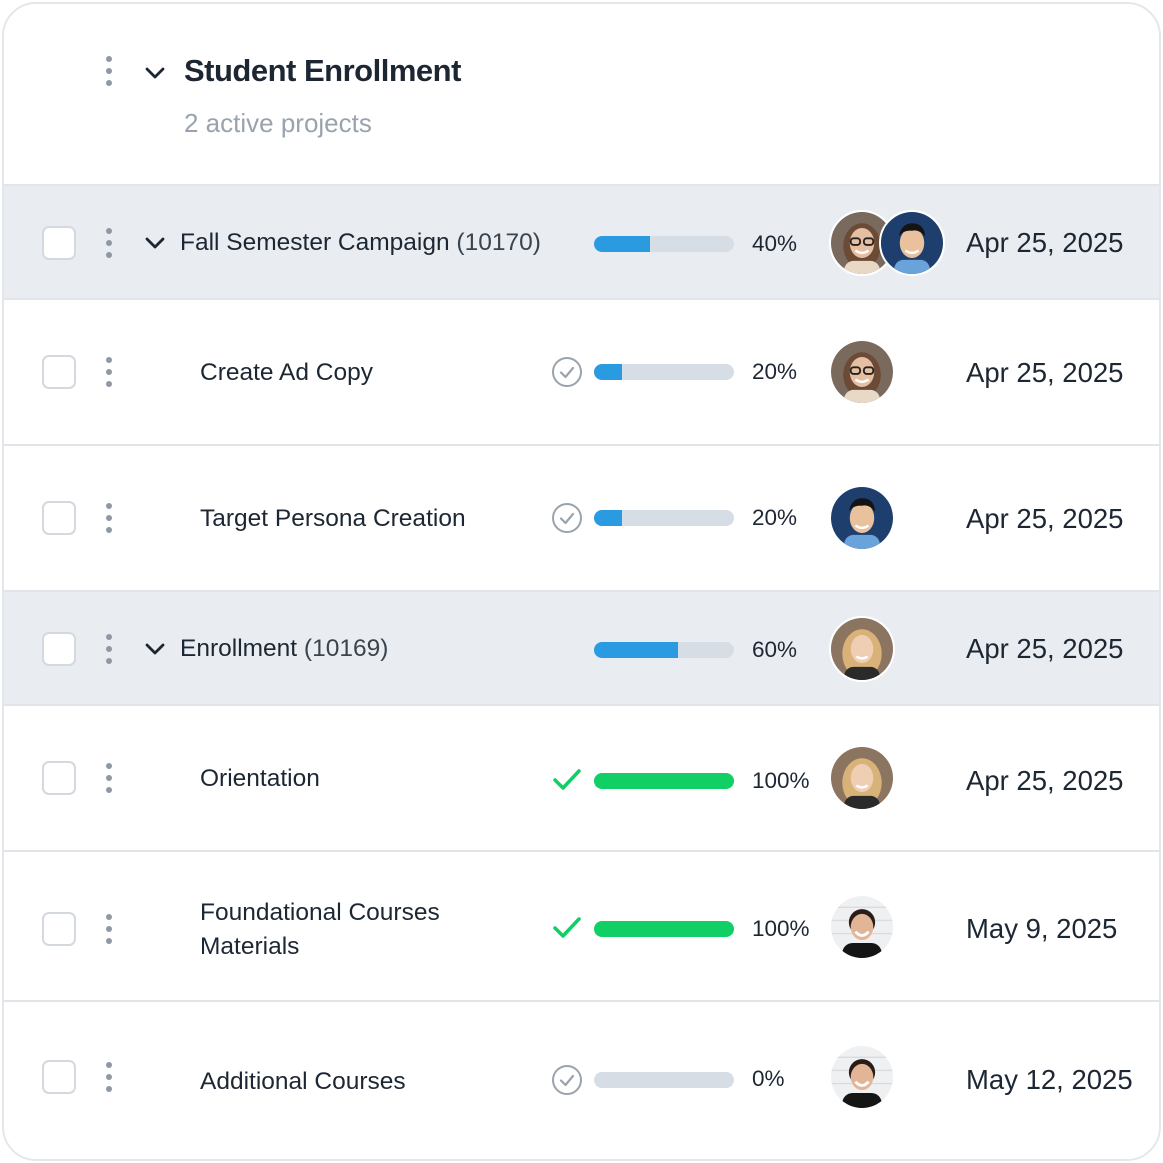 The image size is (1163, 1163). What do you see at coordinates (250, 946) in the screenshot?
I see `task-name-line: Materials` at bounding box center [250, 946].